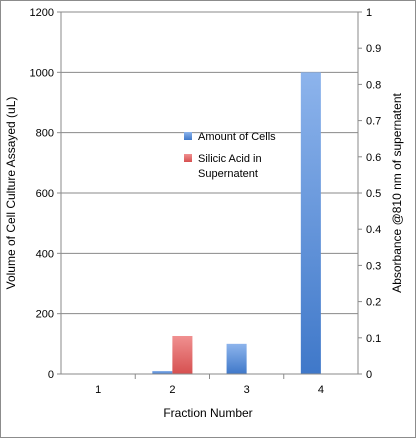  What do you see at coordinates (230, 159) in the screenshot?
I see `legend-label: Silicic Acid in` at bounding box center [230, 159].